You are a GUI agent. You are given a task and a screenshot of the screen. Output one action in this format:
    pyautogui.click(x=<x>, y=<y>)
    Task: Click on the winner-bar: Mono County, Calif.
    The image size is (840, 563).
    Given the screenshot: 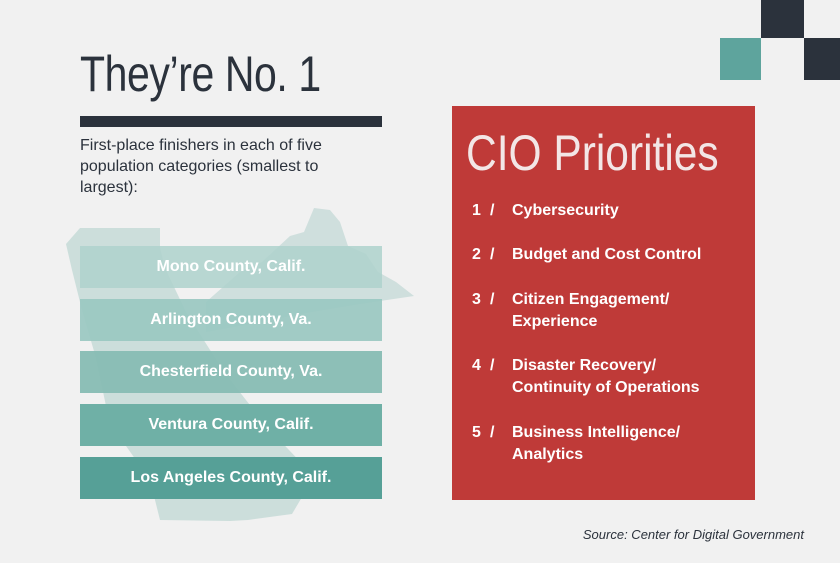 What is the action you would take?
    pyautogui.click(x=231, y=267)
    